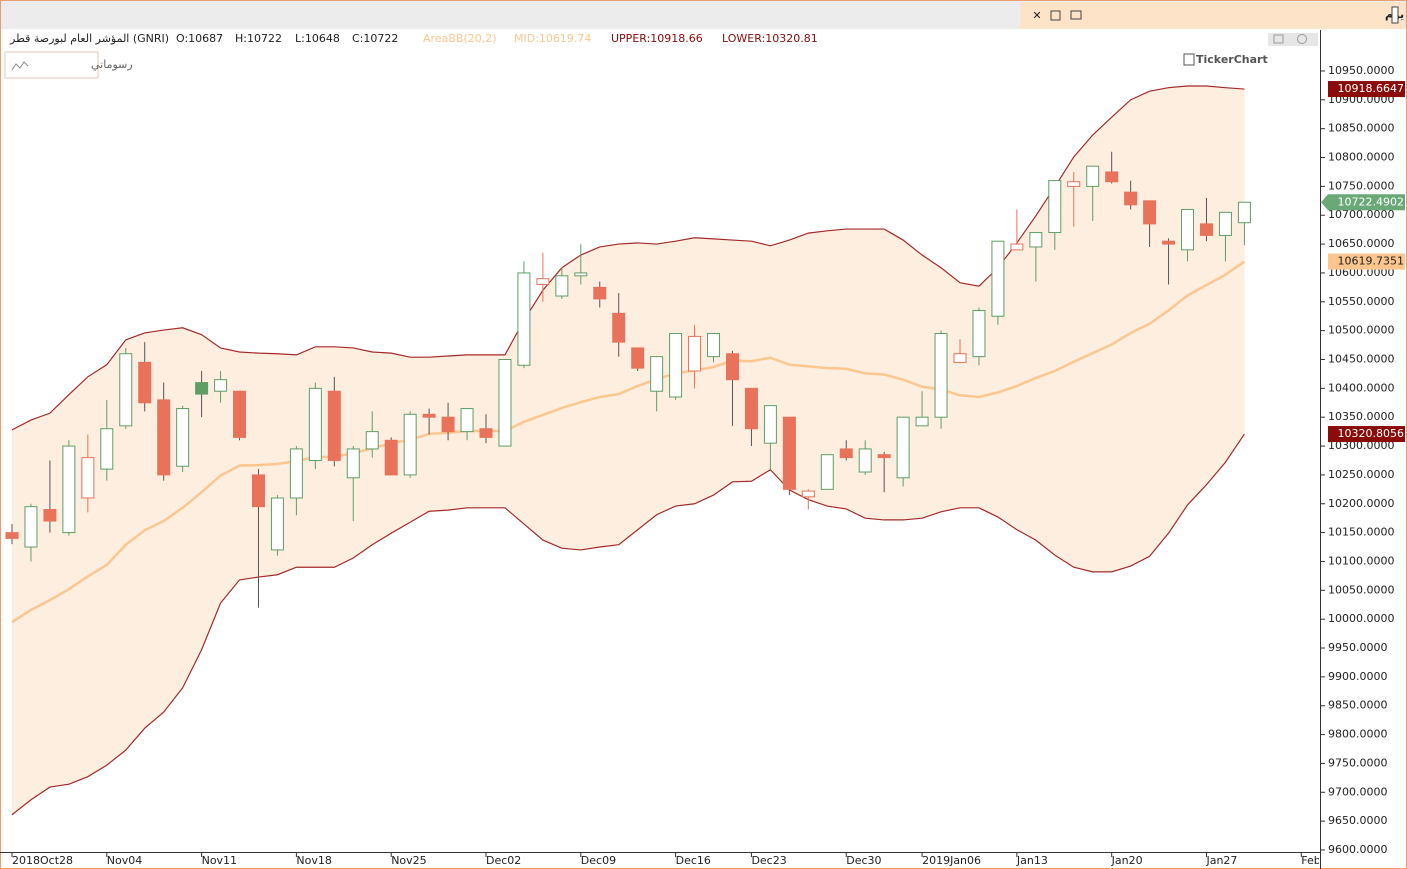 The width and height of the screenshot is (1407, 869). What do you see at coordinates (1310, 860) in the screenshot?
I see `x-tick-label: Feb` at bounding box center [1310, 860].